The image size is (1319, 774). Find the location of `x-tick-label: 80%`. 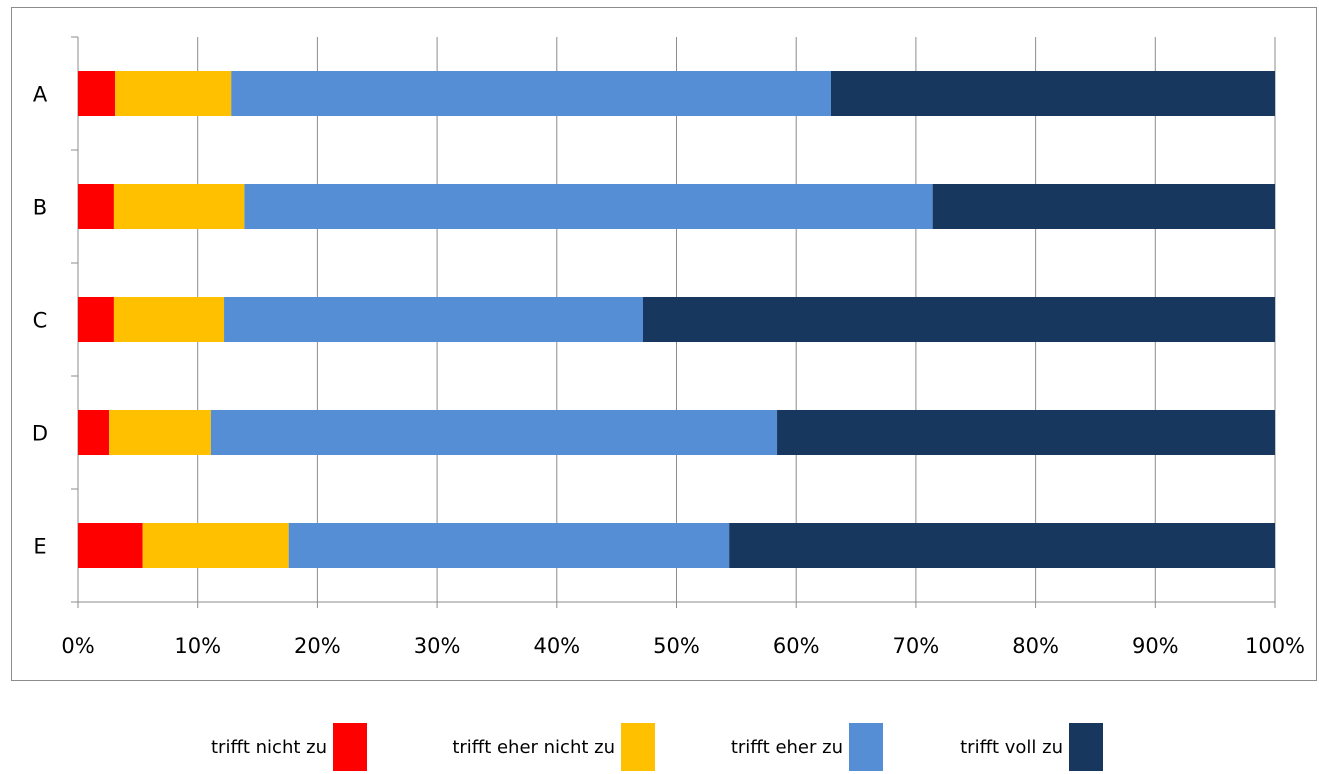

x-tick-label: 80% is located at coordinates (1035, 646).